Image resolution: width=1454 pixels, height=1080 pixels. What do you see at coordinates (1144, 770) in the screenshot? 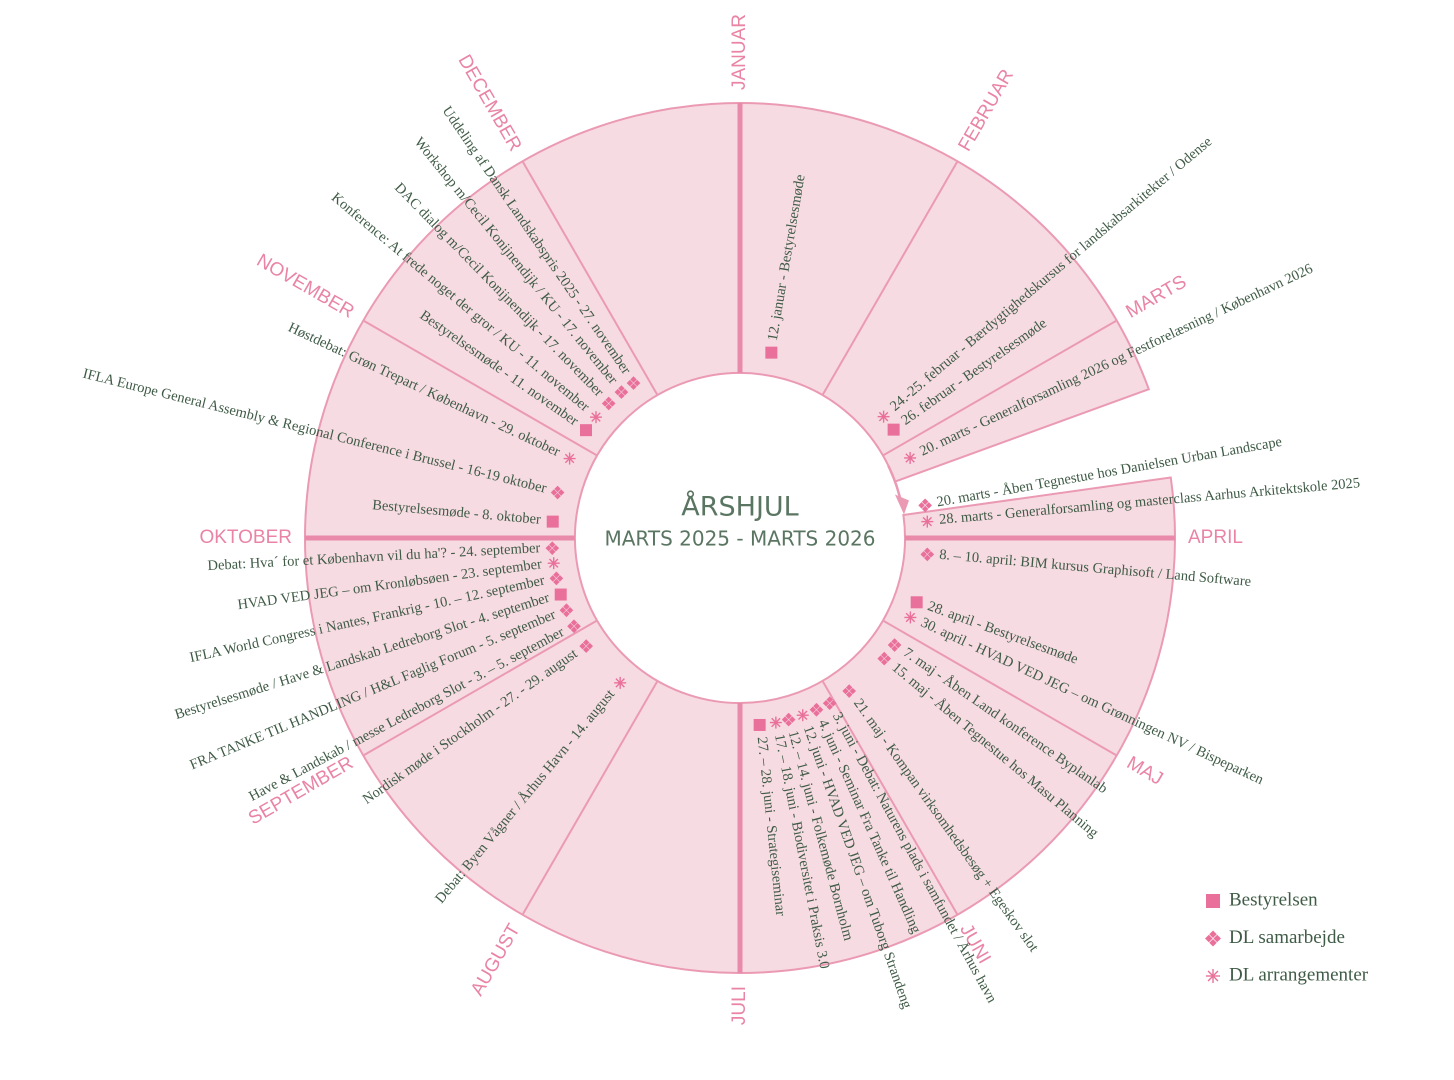
I see `month-label: MAJ` at bounding box center [1144, 770].